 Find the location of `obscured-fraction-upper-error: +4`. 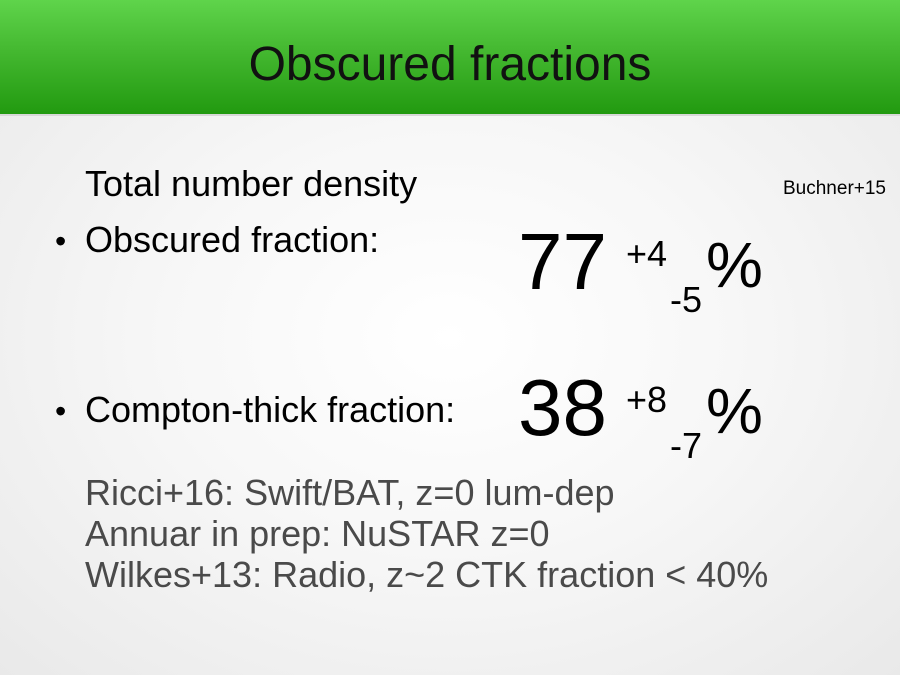

obscured-fraction-upper-error: +4 is located at coordinates (647, 253).